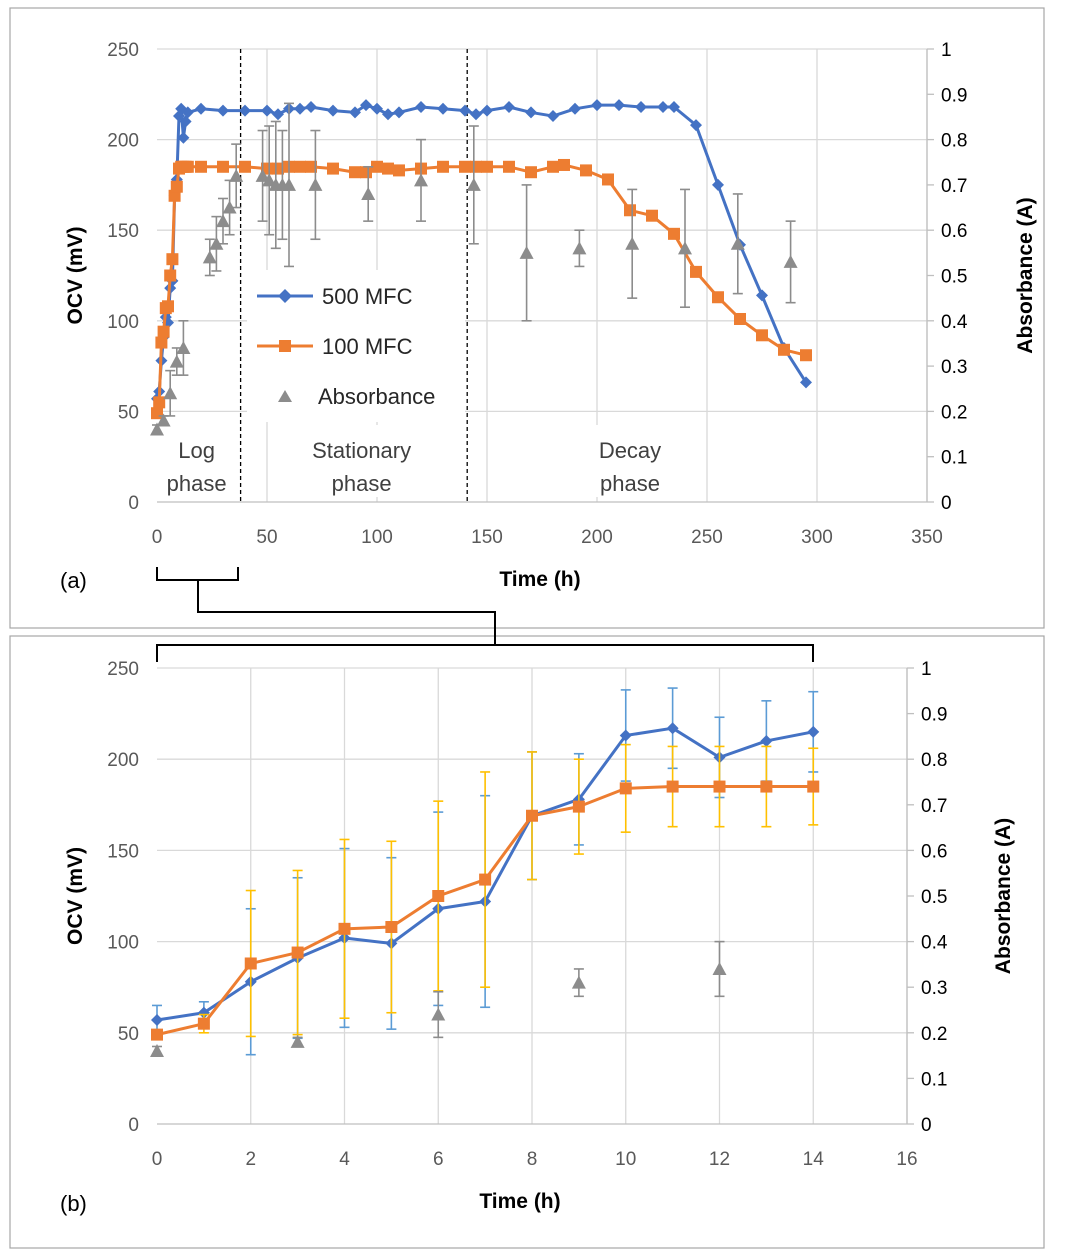  Describe the element at coordinates (927, 537) in the screenshot. I see `x-tick-label: 350` at that location.